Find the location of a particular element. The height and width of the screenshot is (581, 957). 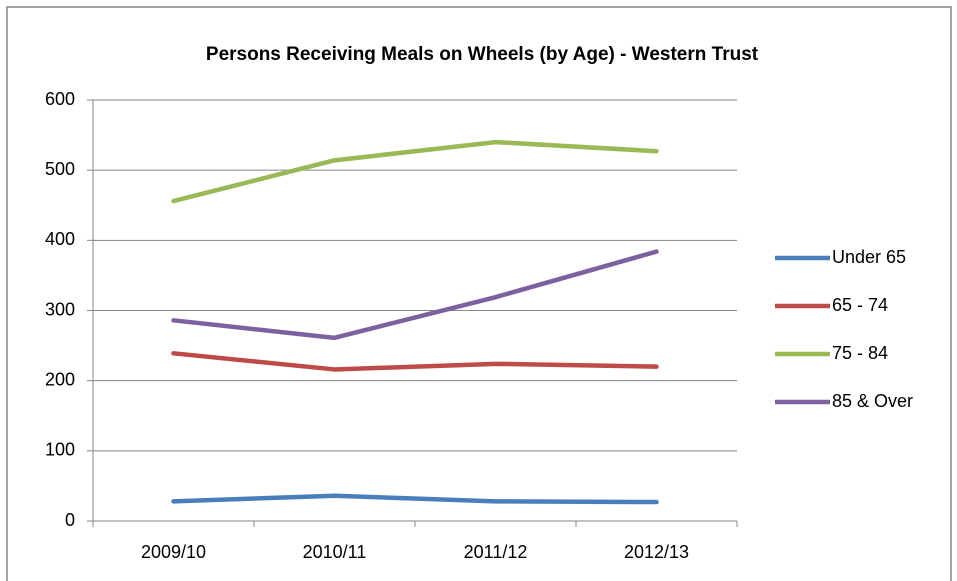

y-tick-label: 400 is located at coordinates (60, 239).